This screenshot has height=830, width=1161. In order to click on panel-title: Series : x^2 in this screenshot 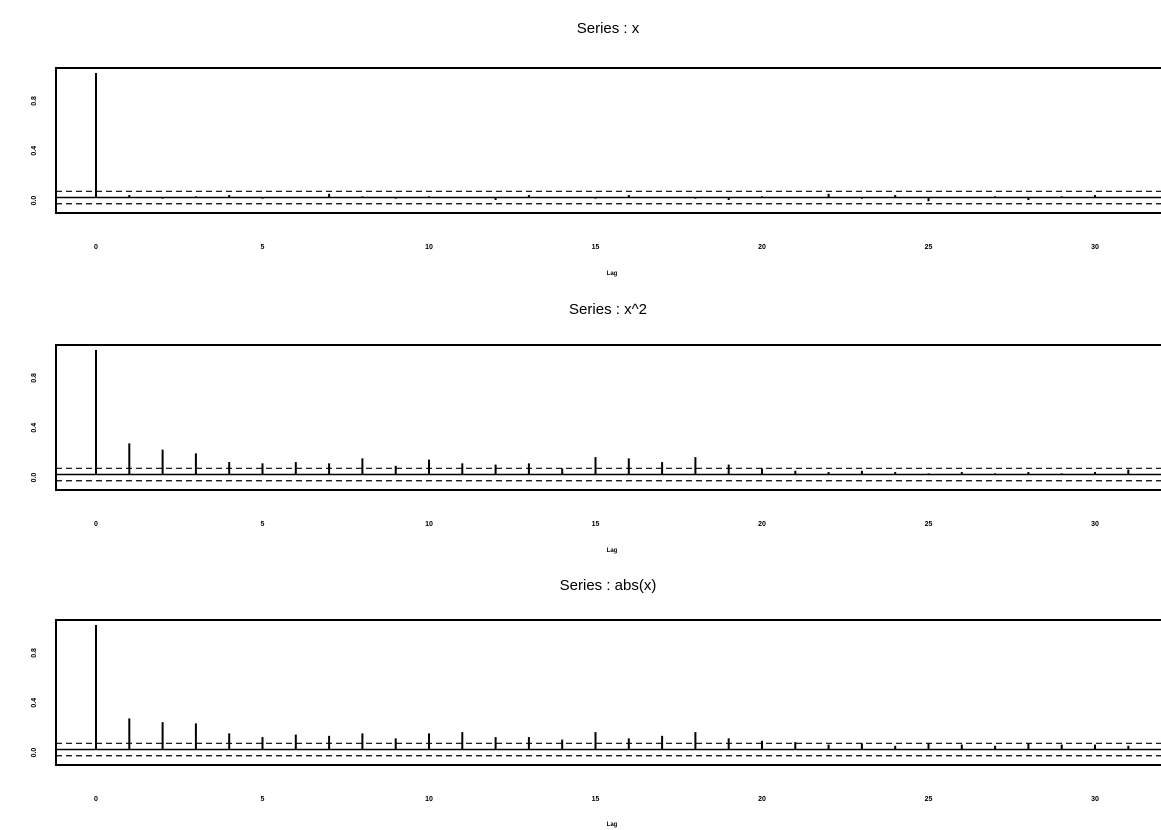, I will do `click(608, 309)`.